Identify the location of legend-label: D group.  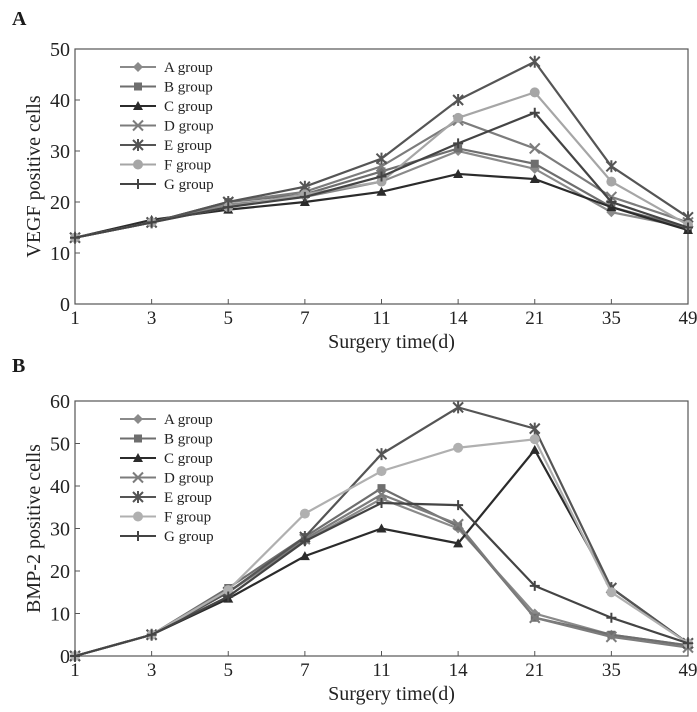
(189, 479).